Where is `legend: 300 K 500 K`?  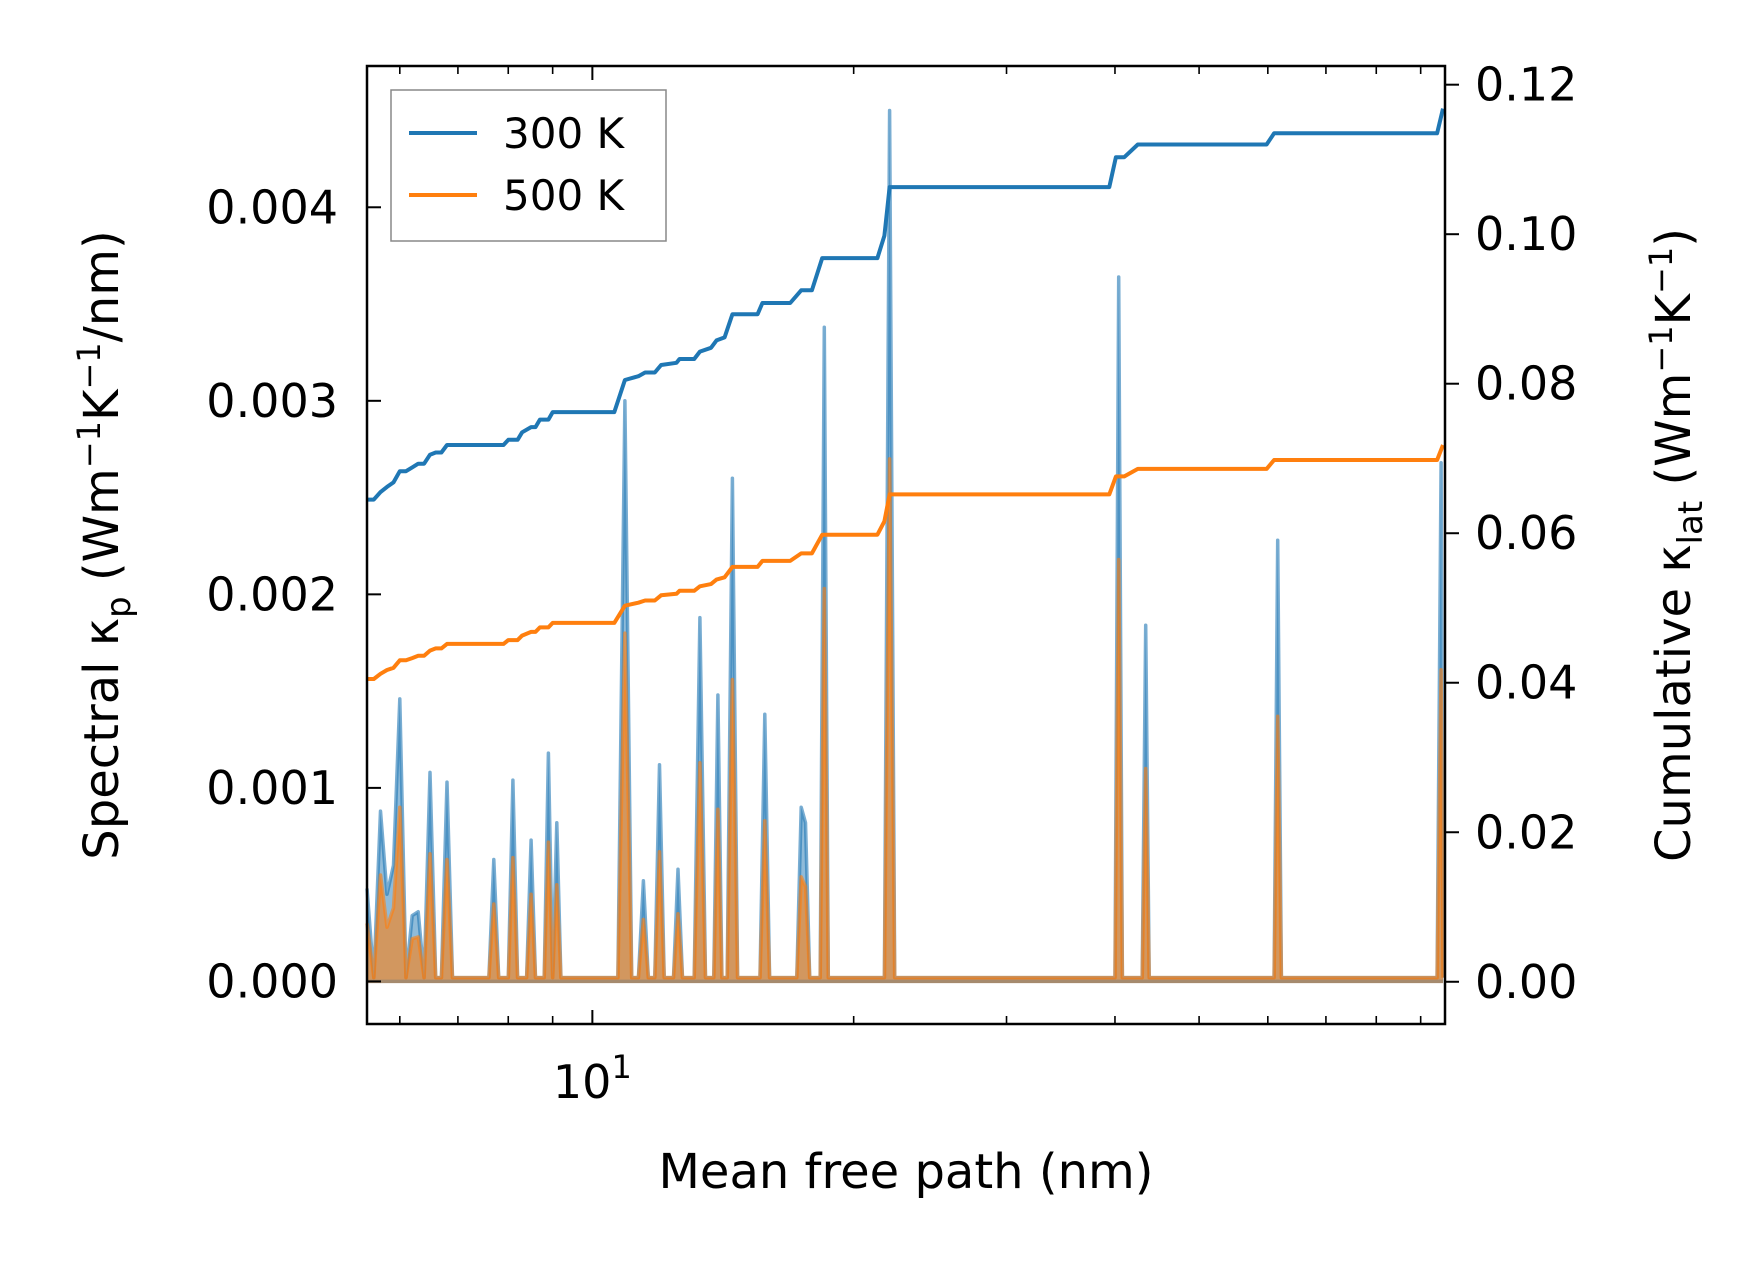
legend: 300 K 500 K is located at coordinates (528, 165).